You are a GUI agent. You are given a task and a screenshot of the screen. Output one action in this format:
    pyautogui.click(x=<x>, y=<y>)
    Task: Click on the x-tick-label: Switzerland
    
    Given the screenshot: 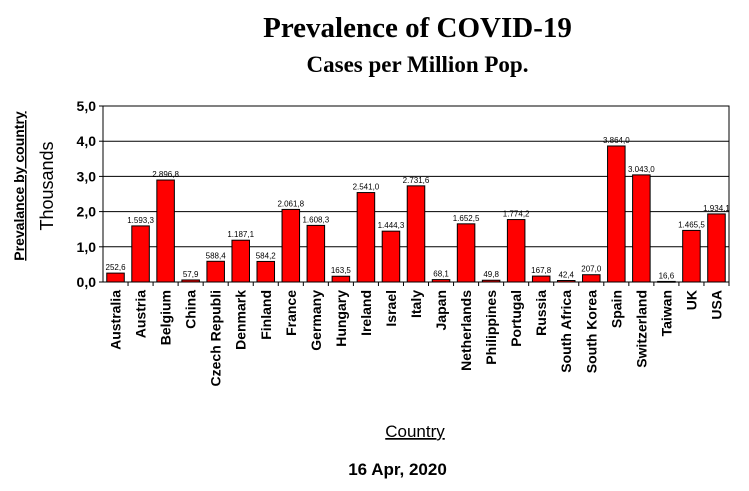 What is the action you would take?
    pyautogui.click(x=641, y=329)
    